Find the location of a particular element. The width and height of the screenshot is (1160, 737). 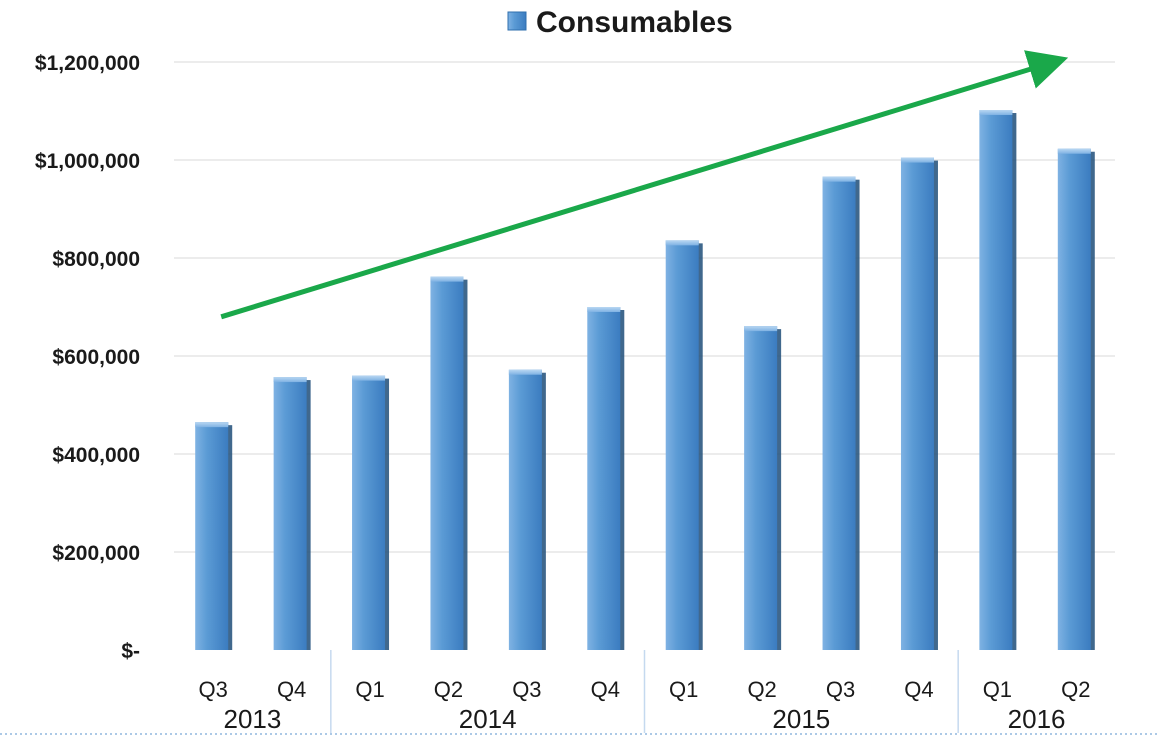

y-tick-label: $800,000 is located at coordinates (96, 259).